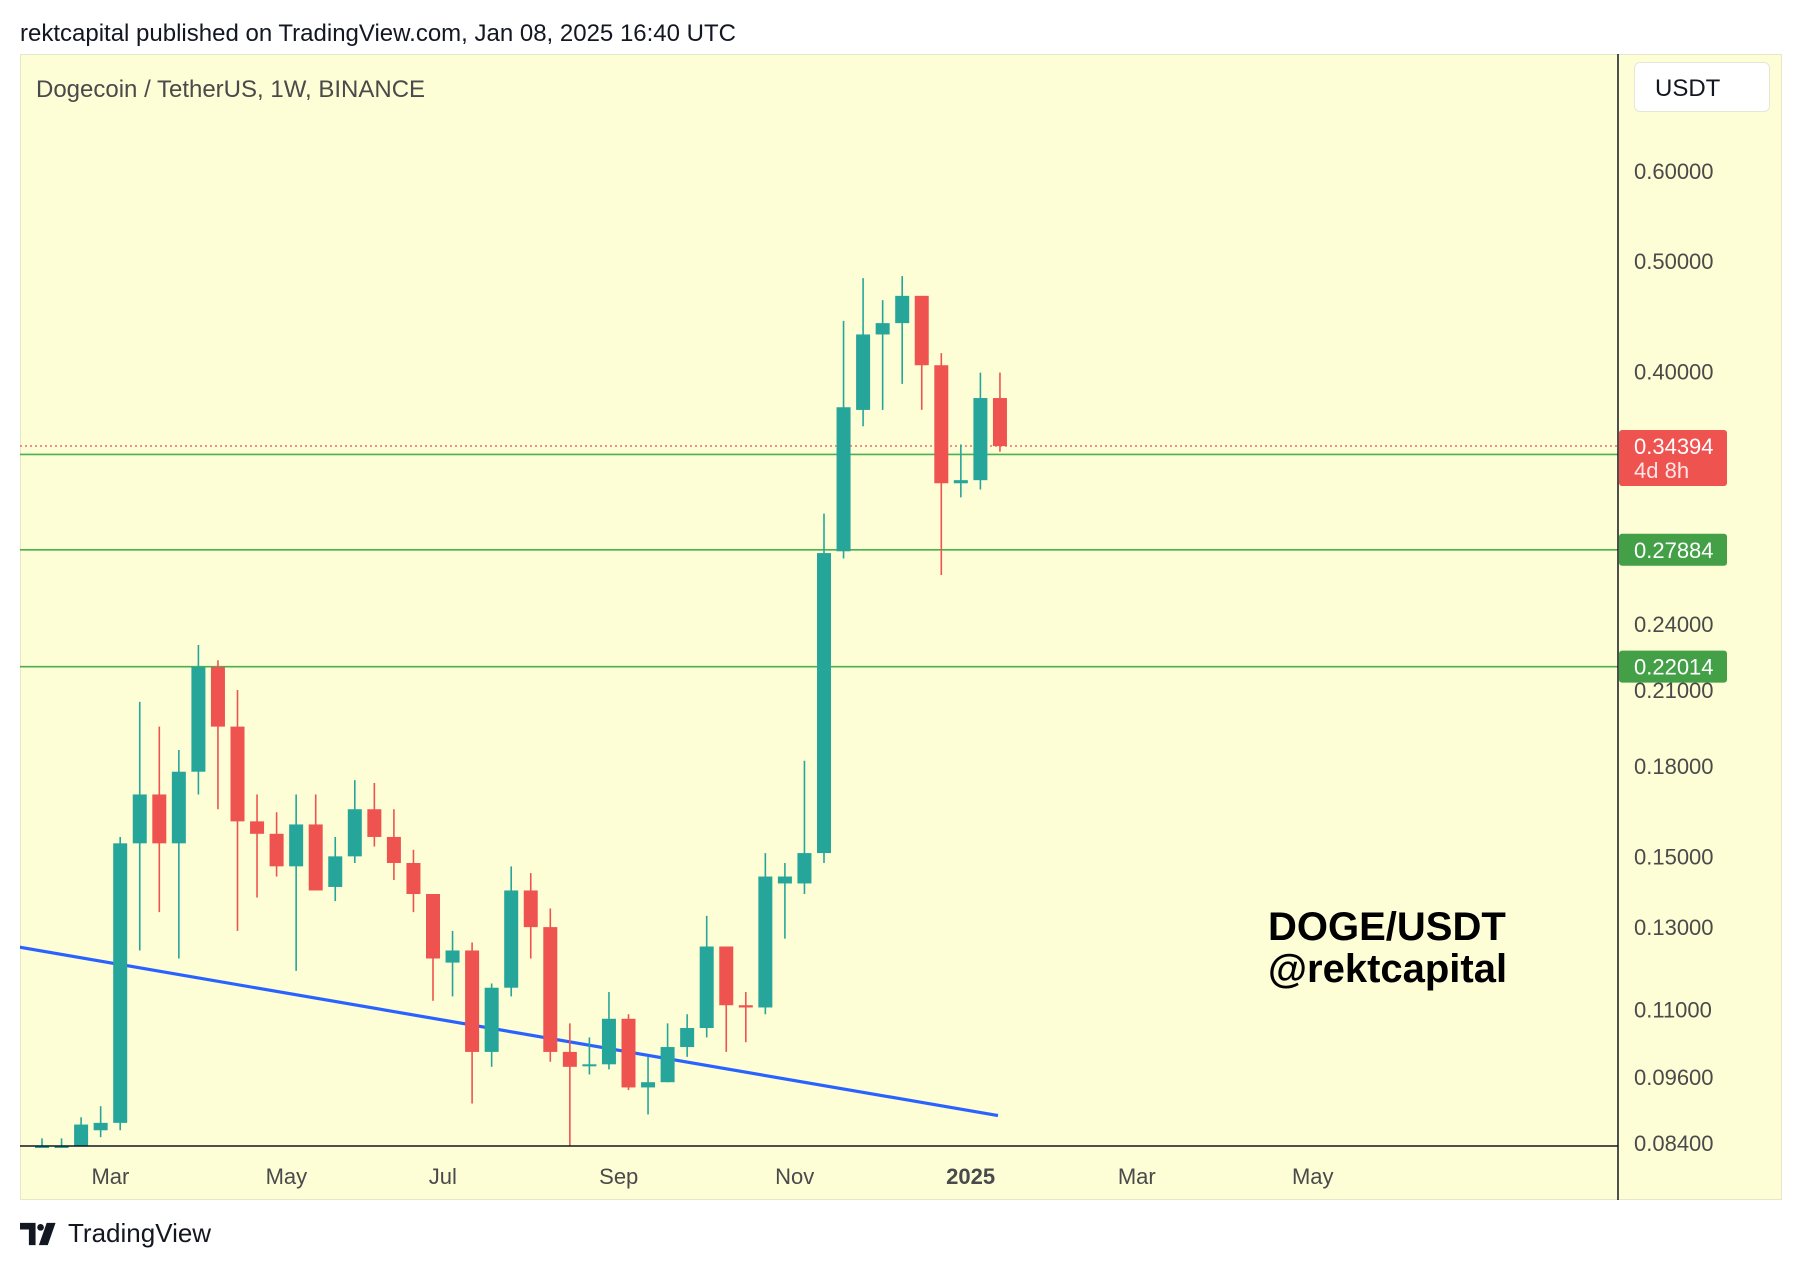 The width and height of the screenshot is (1794, 1266). What do you see at coordinates (1674, 446) in the screenshot?
I see `last-price-label: 0.34394` at bounding box center [1674, 446].